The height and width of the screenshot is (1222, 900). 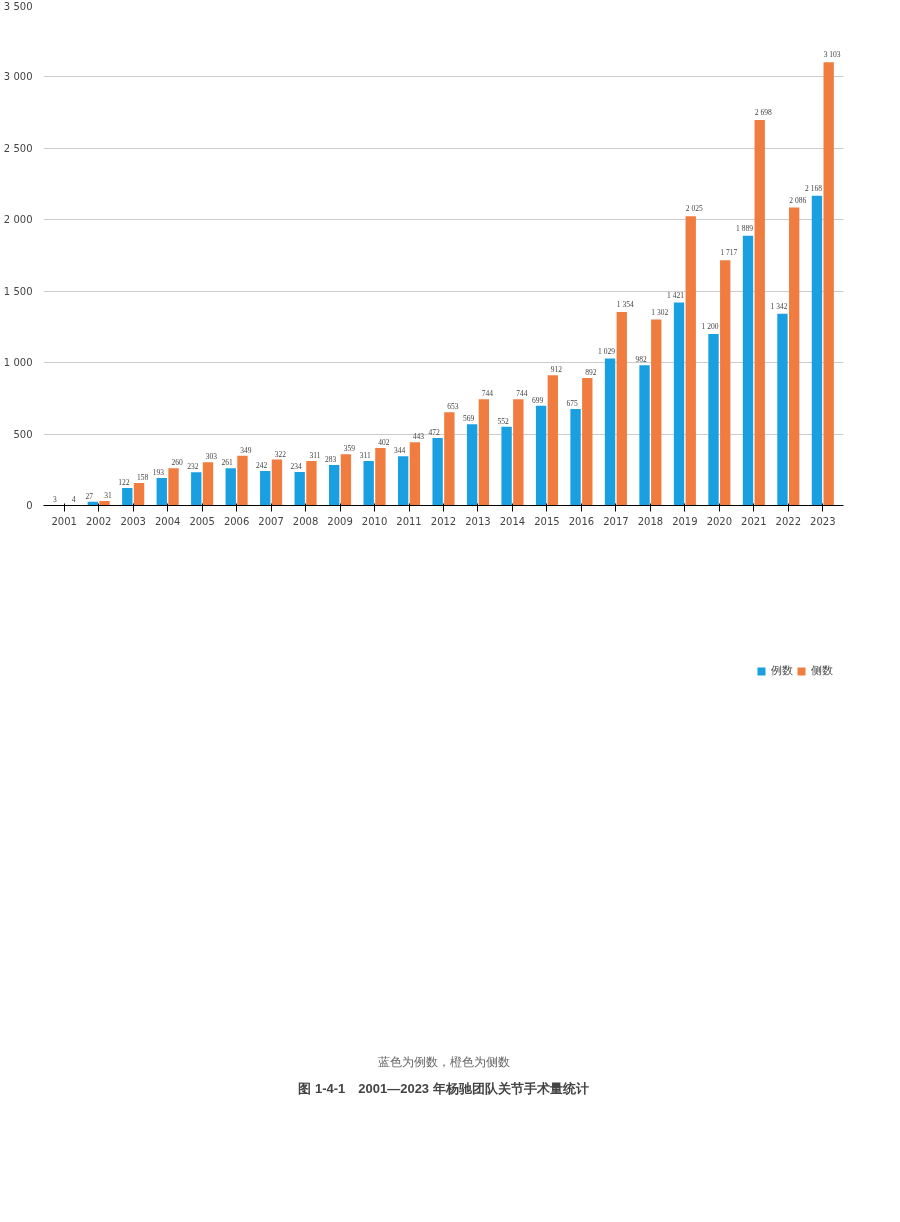 What do you see at coordinates (443, 521) in the screenshot?
I see `x-tick-label: 2012` at bounding box center [443, 521].